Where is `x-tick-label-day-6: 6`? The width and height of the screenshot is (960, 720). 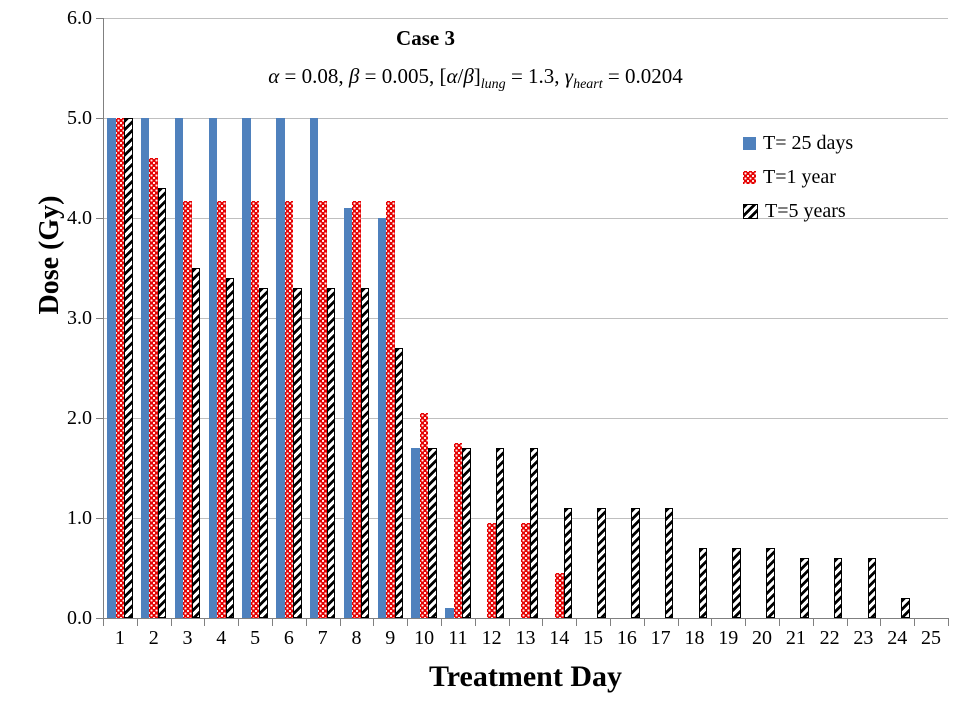 x-tick-label-day-6: 6 is located at coordinates (288, 638).